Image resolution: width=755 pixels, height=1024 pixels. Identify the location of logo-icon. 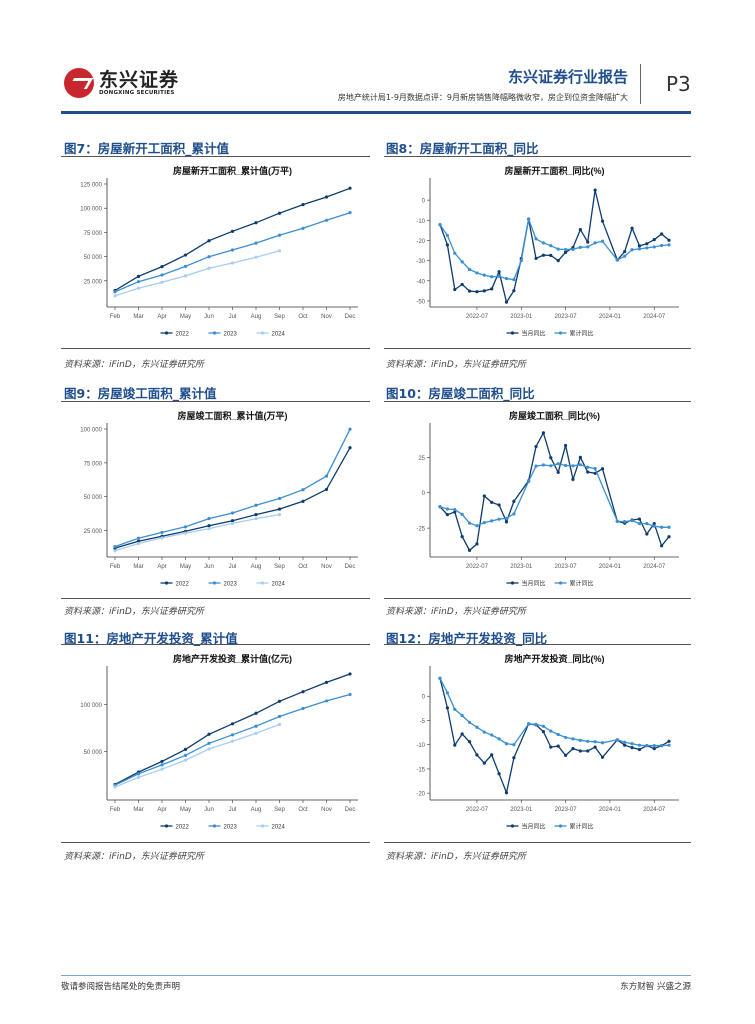
(79, 83).